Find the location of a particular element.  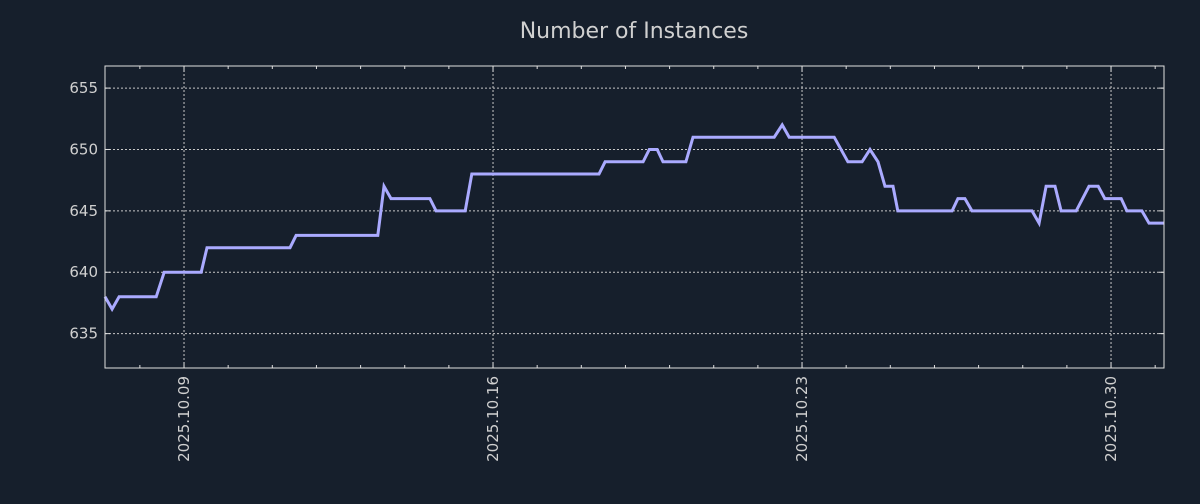

y-tick-label: 650 is located at coordinates (83, 149).